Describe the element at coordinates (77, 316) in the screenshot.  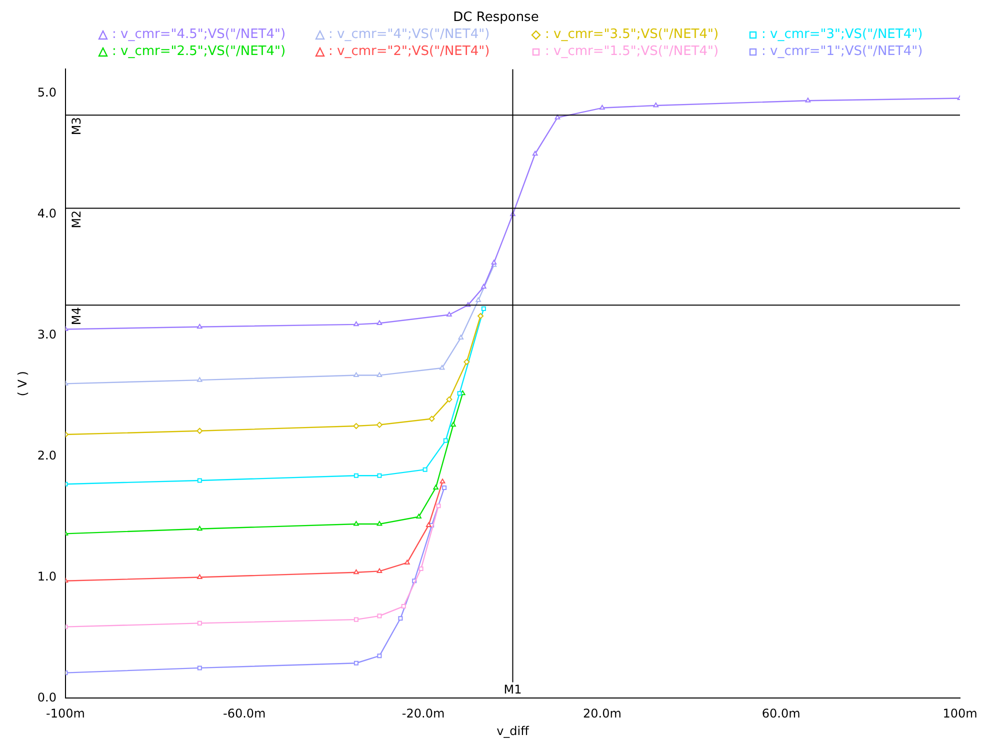
I see `ref-line-label: M4` at that location.